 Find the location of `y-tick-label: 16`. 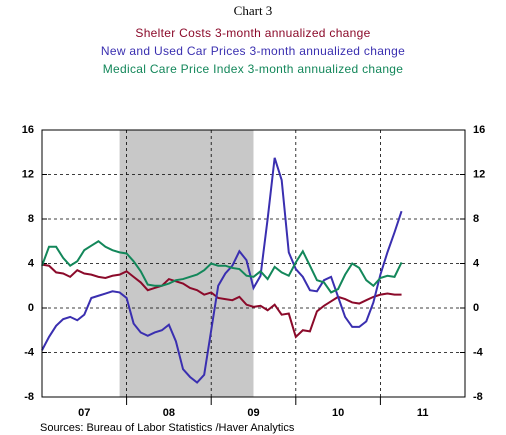

y-tick-label: 16 is located at coordinates (28, 130).